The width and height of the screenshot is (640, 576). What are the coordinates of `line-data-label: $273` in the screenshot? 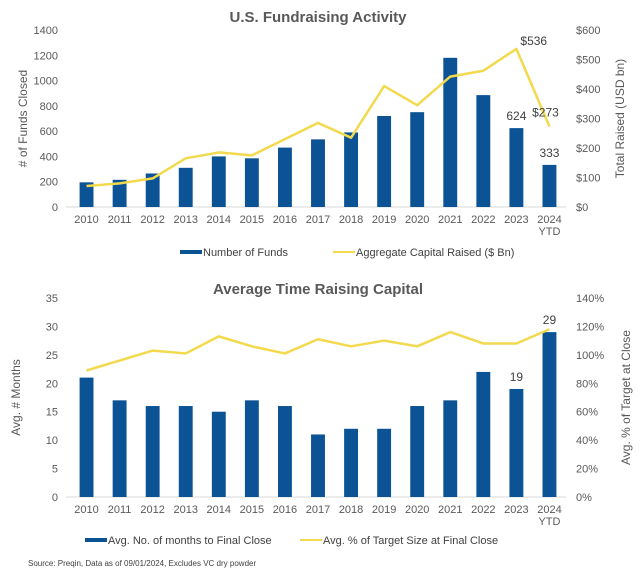 It's located at (545, 112).